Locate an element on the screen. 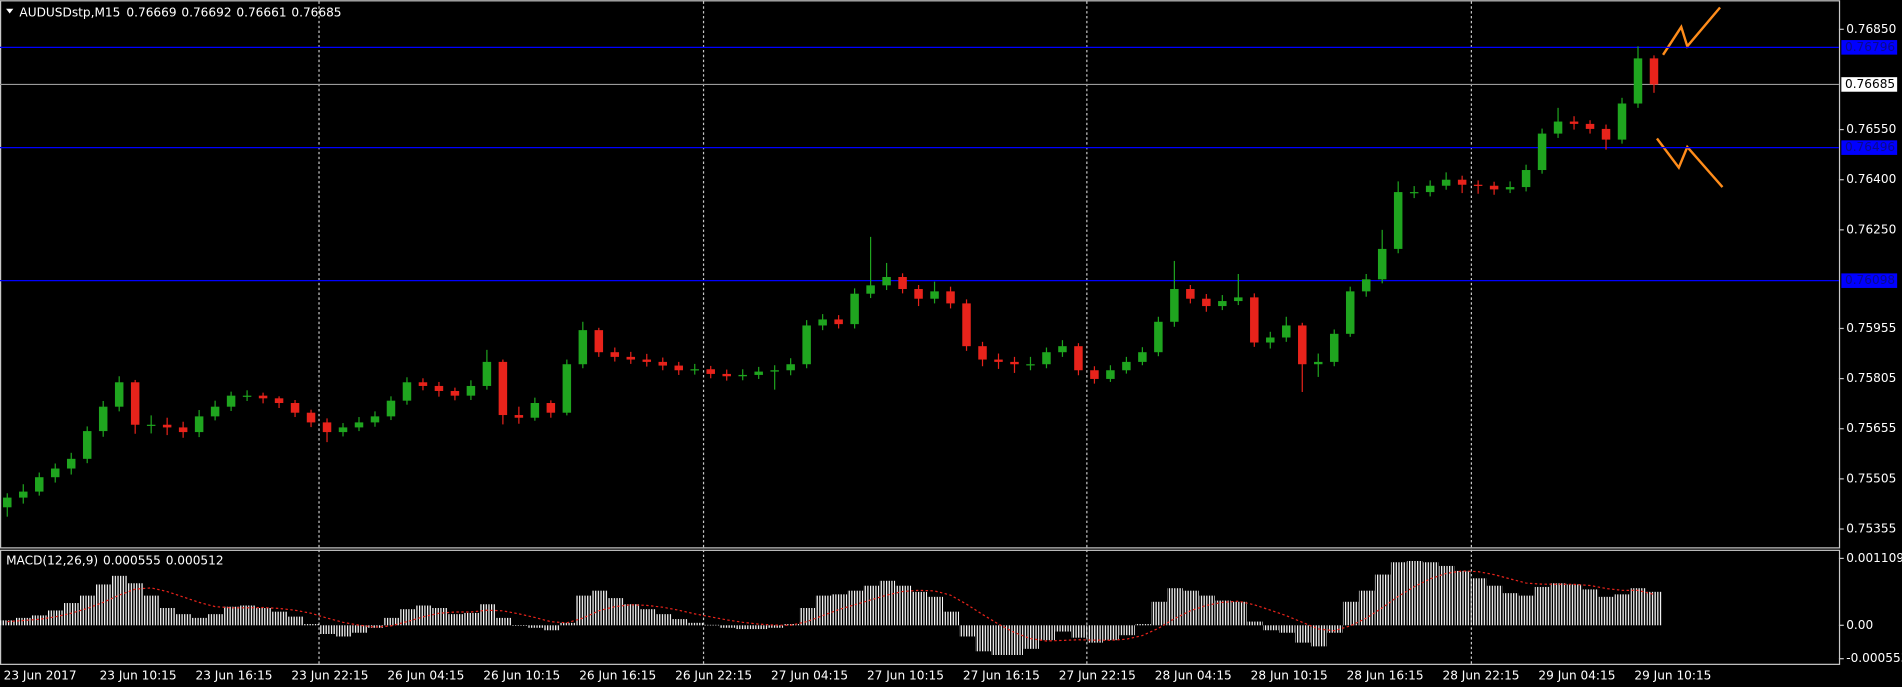  y-tick-label: 0.75355 is located at coordinates (1871, 529).